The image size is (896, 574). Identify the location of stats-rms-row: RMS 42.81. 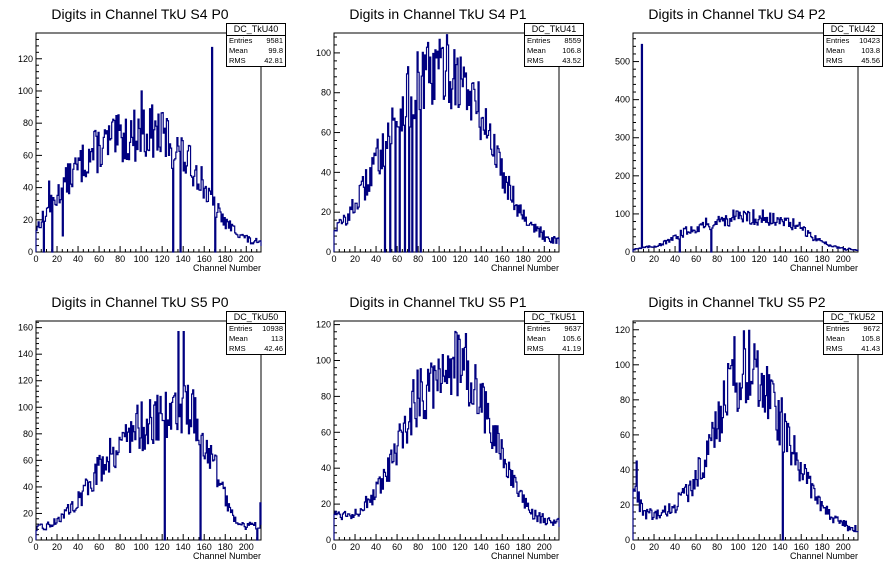
(256, 61).